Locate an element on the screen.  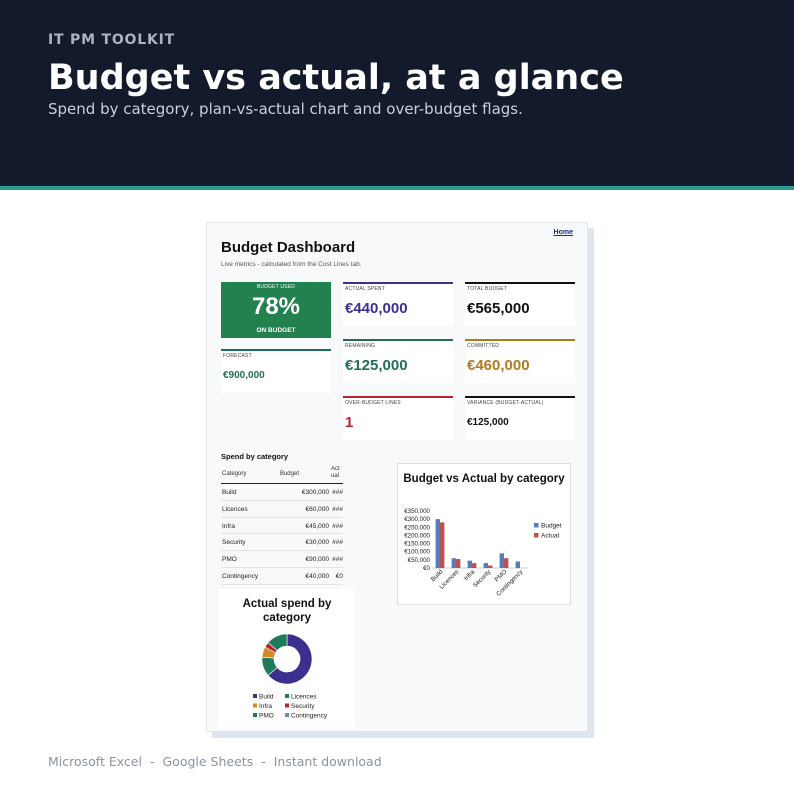
actual-spent-card: ACTUAL SPENT €440,000 is located at coordinates (398, 304).